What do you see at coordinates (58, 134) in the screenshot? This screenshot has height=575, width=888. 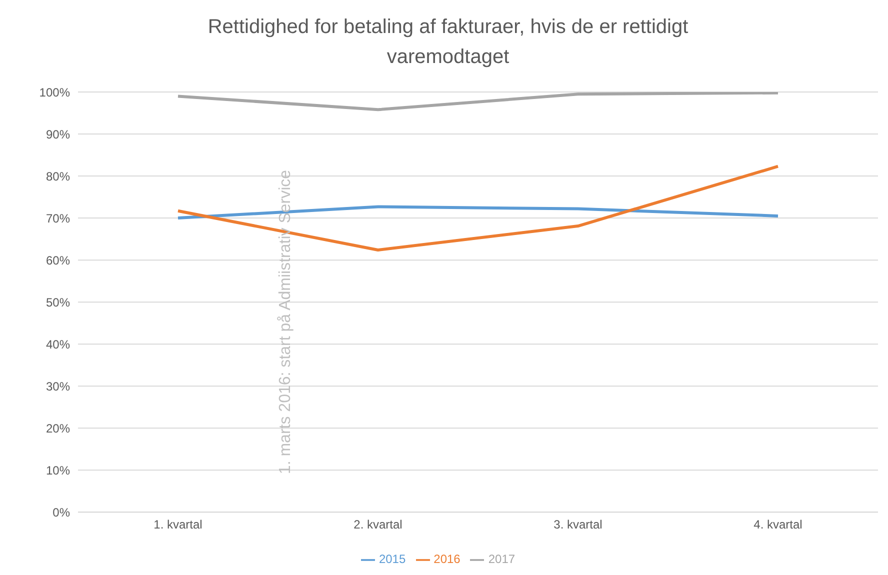 I see `y-tick-label: 90%` at bounding box center [58, 134].